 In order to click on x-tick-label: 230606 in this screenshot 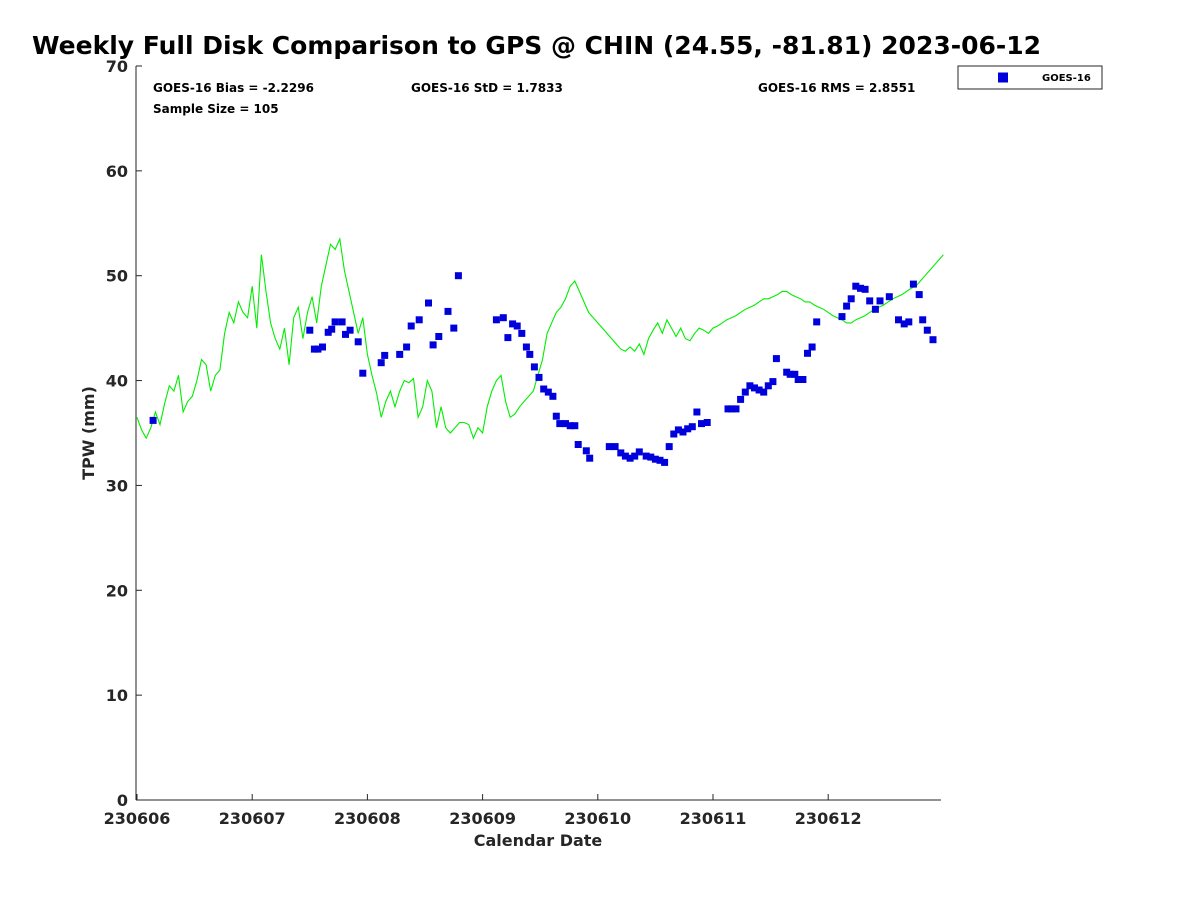, I will do `click(137, 818)`.